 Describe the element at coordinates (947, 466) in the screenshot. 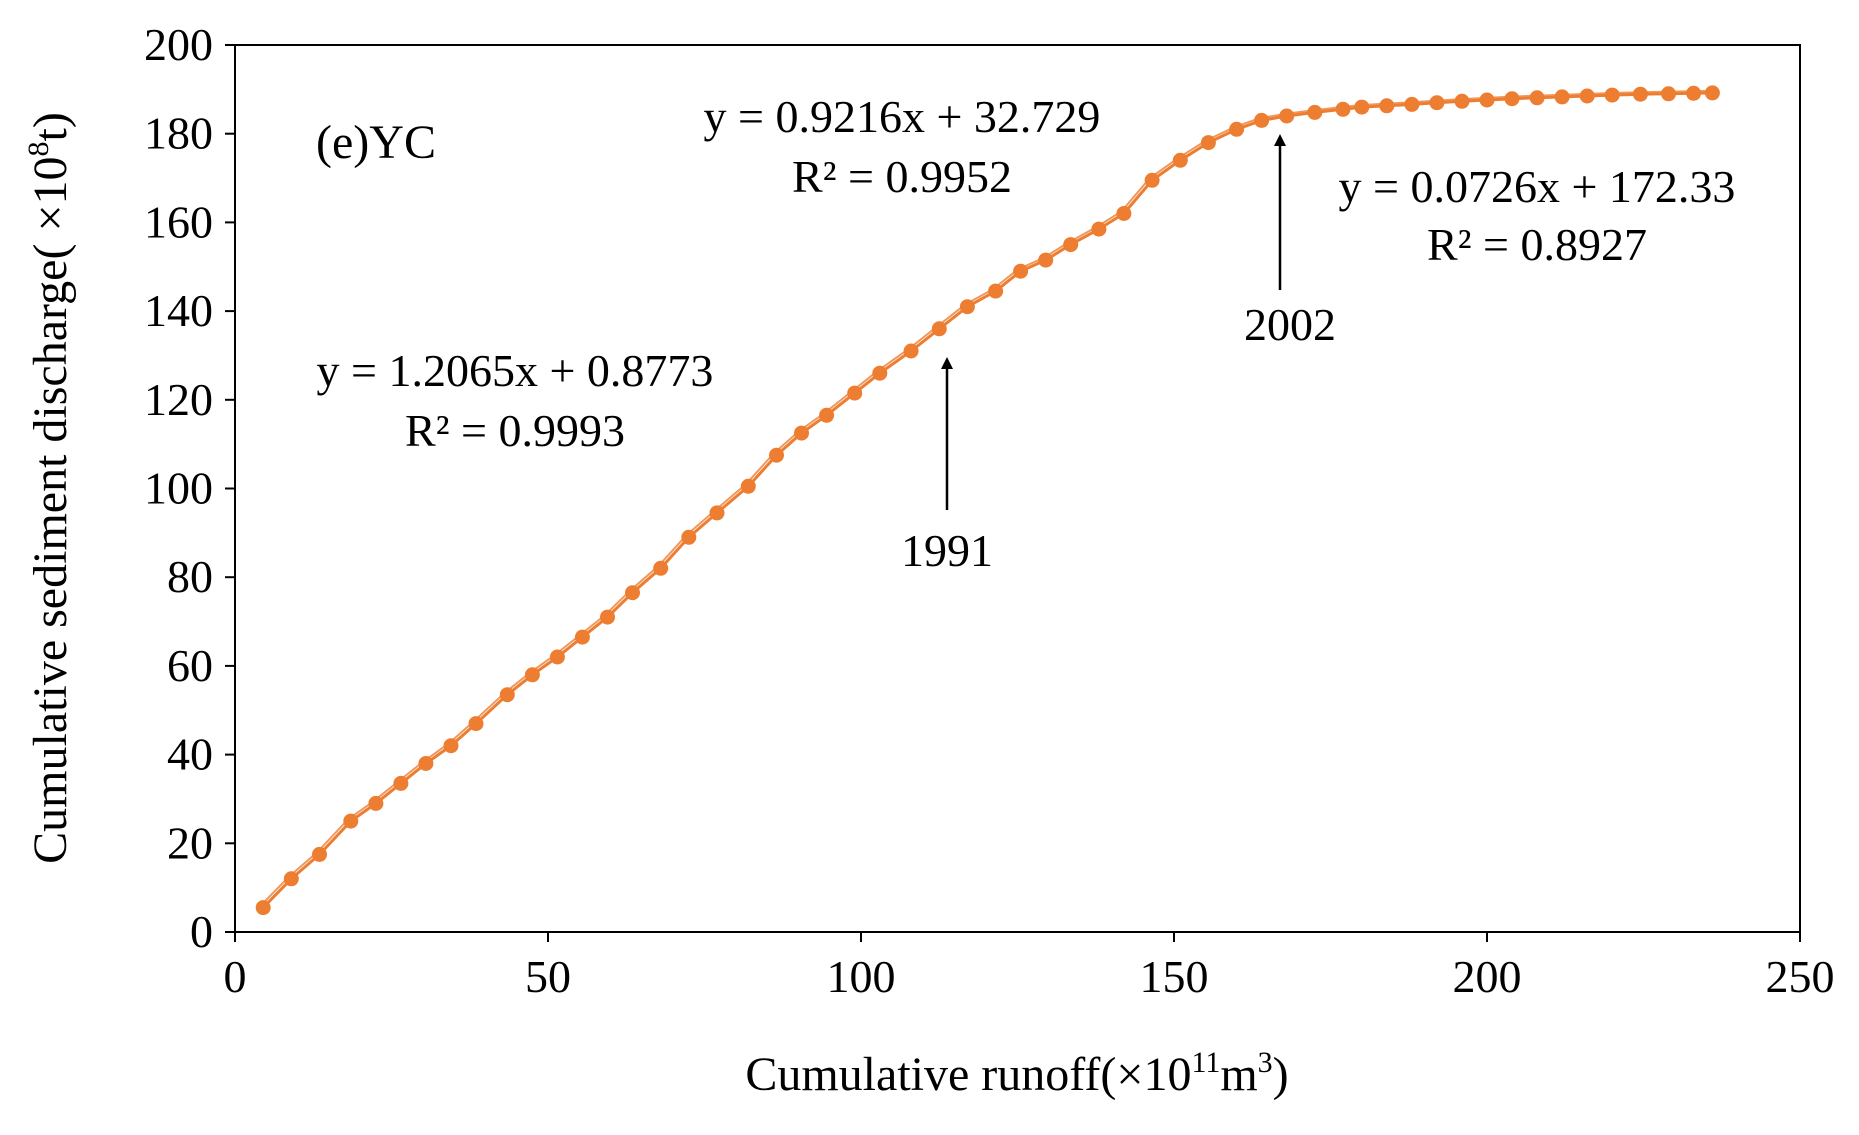

I see `arrow-annotation-1991: 1991` at that location.